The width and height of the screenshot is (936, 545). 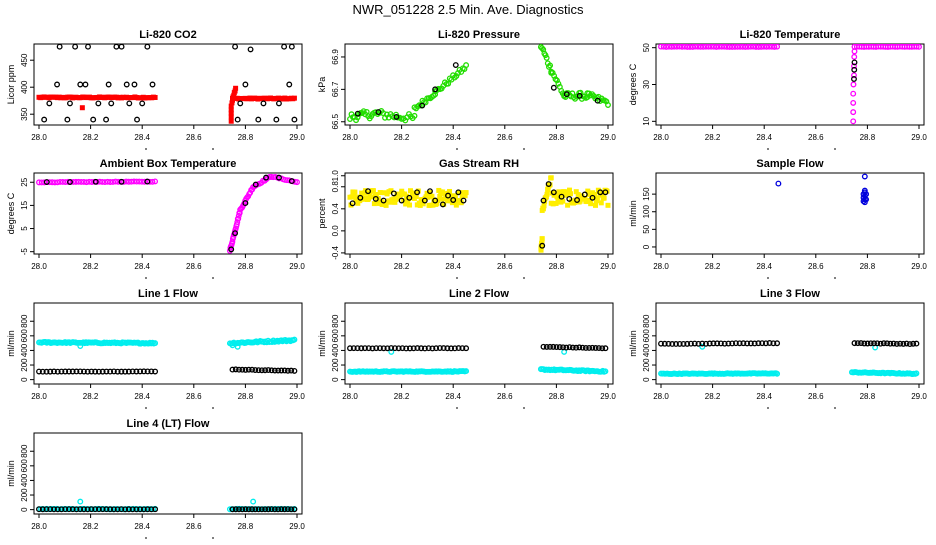 What do you see at coordinates (24, 321) in the screenshot?
I see `y-tick-label: 800` at bounding box center [24, 321].